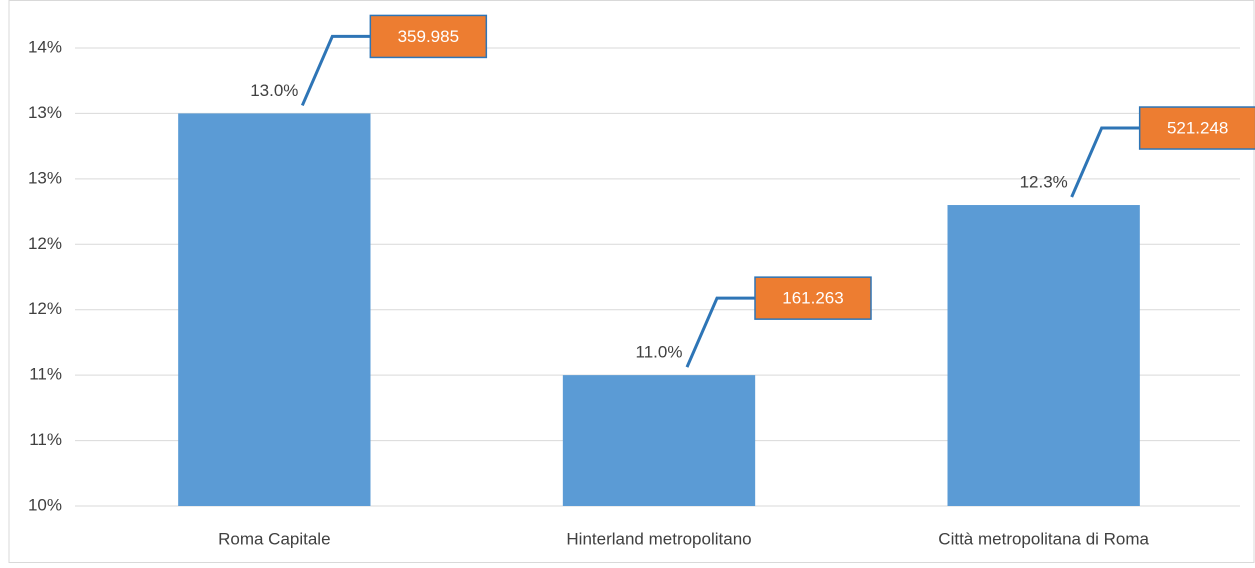 The width and height of the screenshot is (1255, 568). What do you see at coordinates (659, 352) in the screenshot?
I see `data-label: 11.0%` at bounding box center [659, 352].